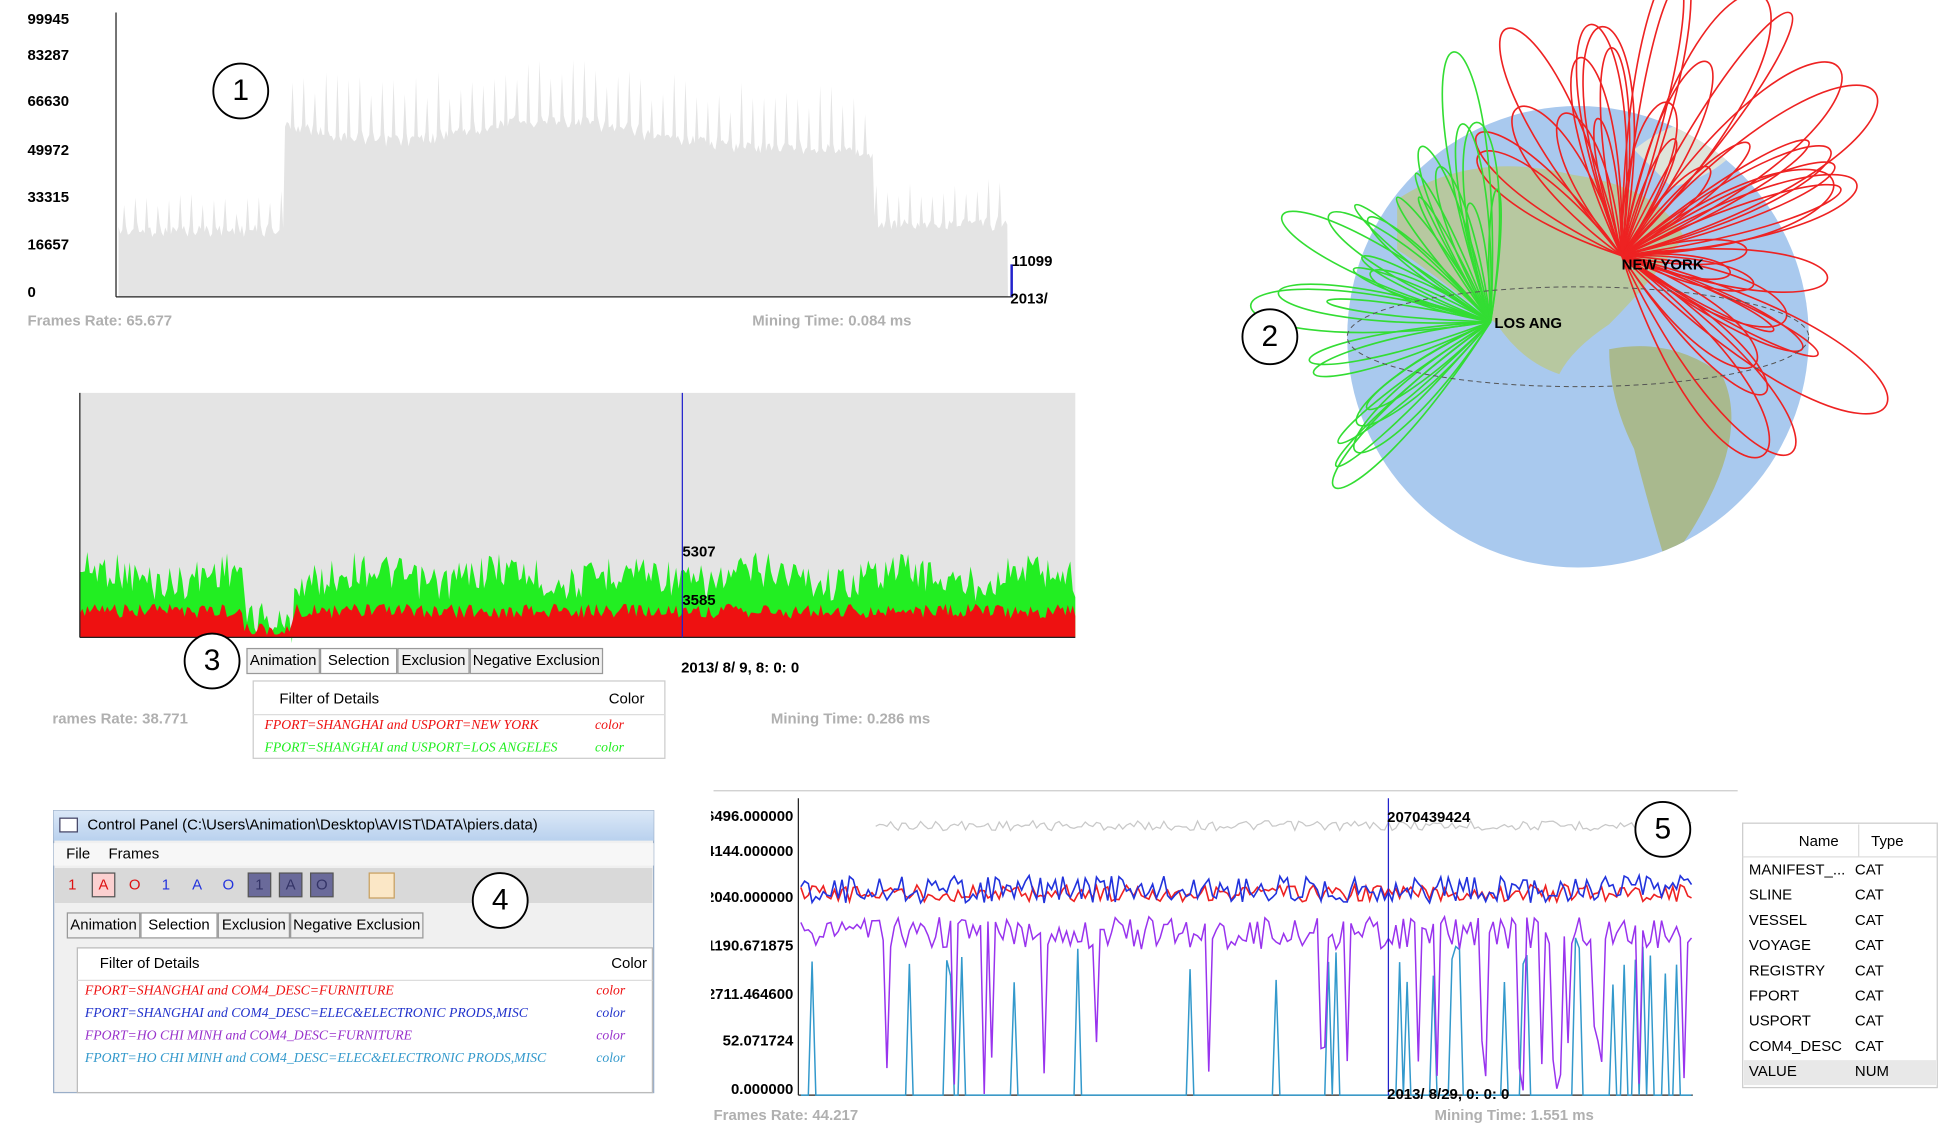  Describe the element at coordinates (1429, 817) in the screenshot. I see `cursor-value: 2070439424` at that location.